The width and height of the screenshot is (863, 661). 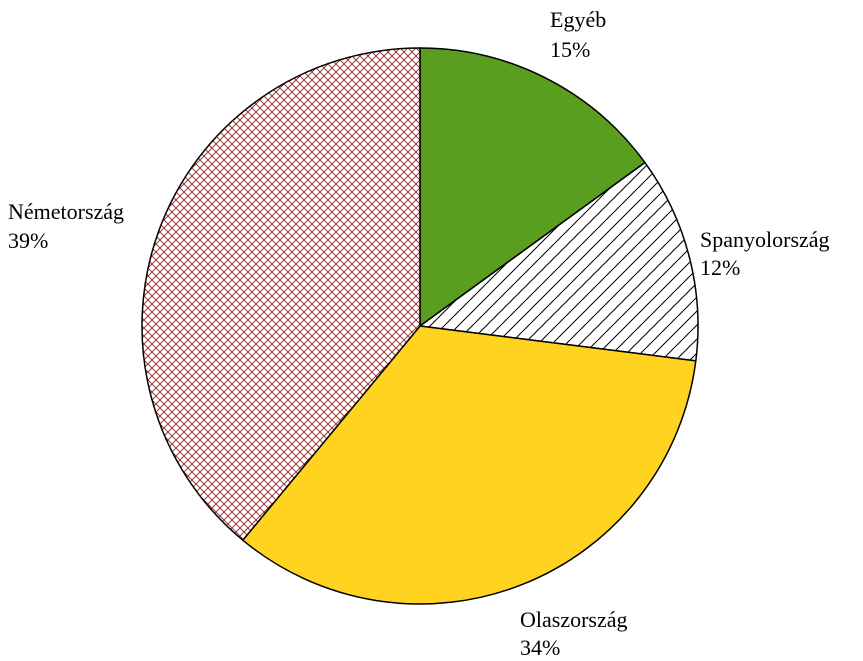 What do you see at coordinates (66, 211) in the screenshot?
I see `slice-label: Németország` at bounding box center [66, 211].